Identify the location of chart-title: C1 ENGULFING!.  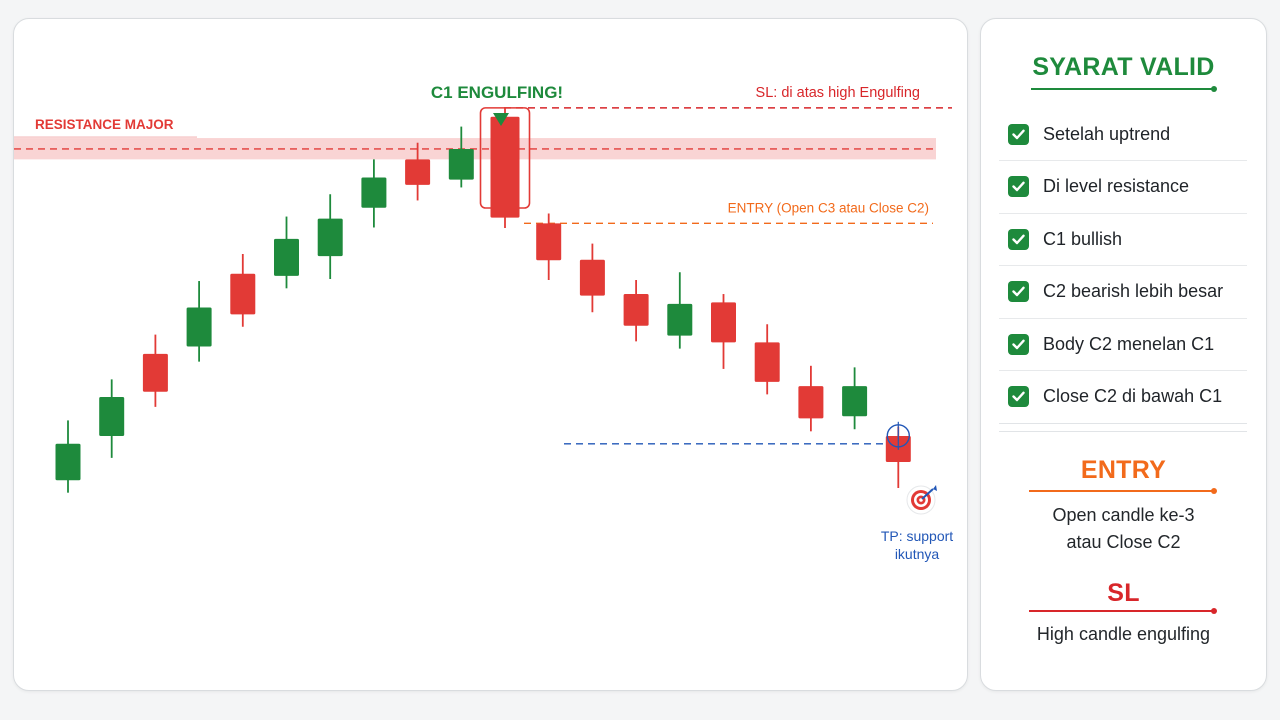
(497, 92).